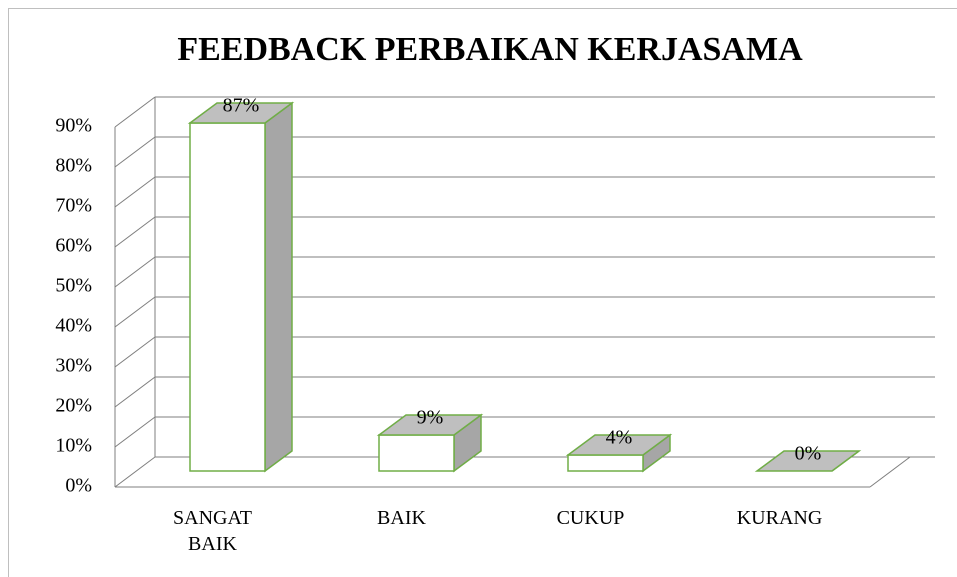 This screenshot has height=577, width=957. I want to click on y-tick-label: 50%, so click(73, 286).